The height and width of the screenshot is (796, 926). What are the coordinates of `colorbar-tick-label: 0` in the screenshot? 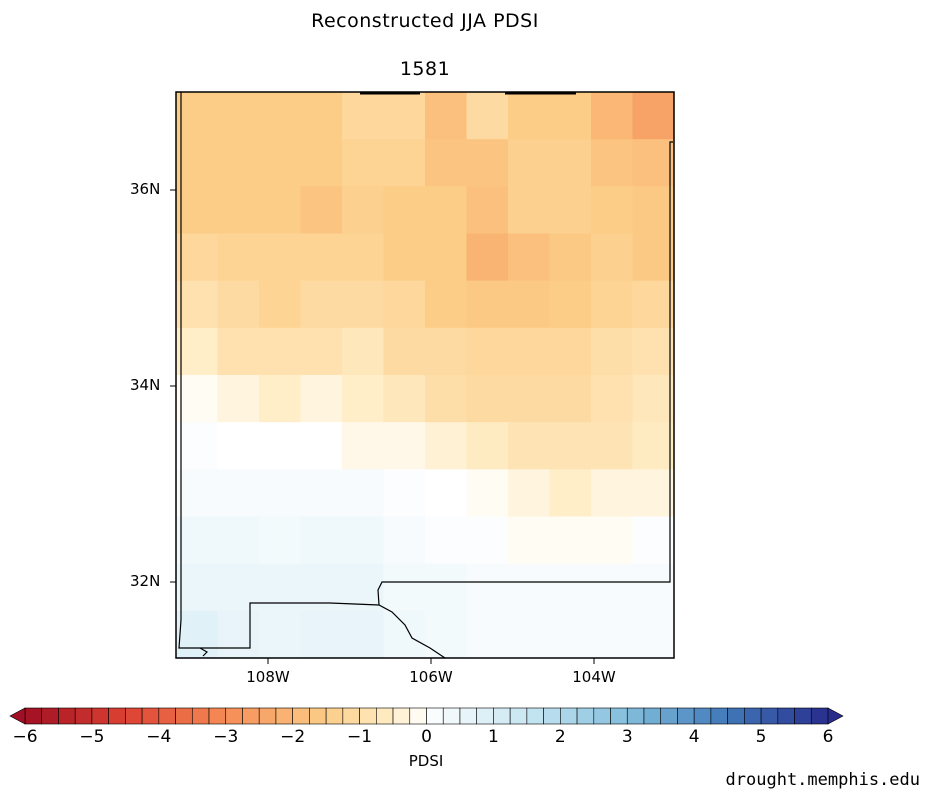 It's located at (426, 737).